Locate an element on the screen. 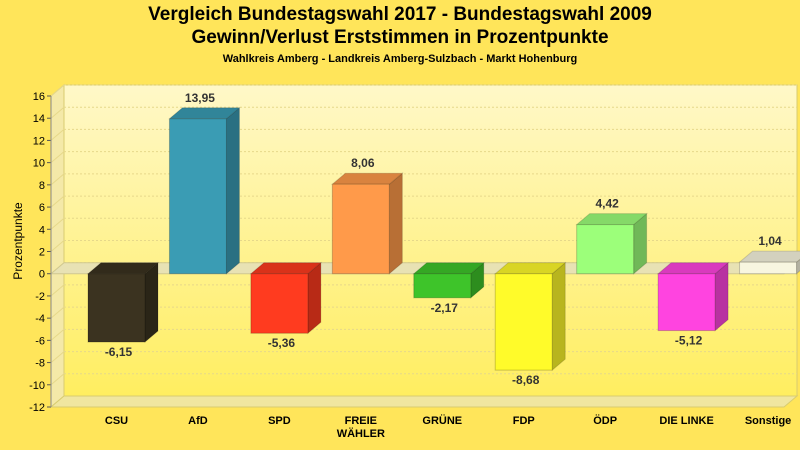 The height and width of the screenshot is (450, 800). y-ticks: 16 14 12 10 8 6 4 2 0 -2 -4 -6 -8 -10 -12 is located at coordinates (40, 252).